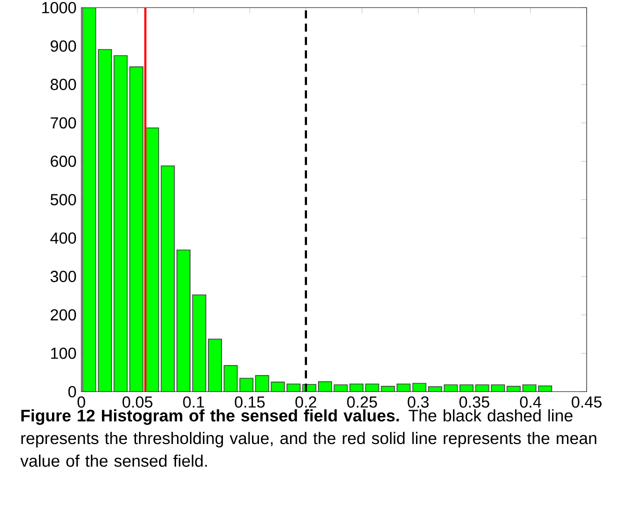 The image size is (624, 521). What do you see at coordinates (249, 402) in the screenshot?
I see `x-tick-label: 0.15` at bounding box center [249, 402].